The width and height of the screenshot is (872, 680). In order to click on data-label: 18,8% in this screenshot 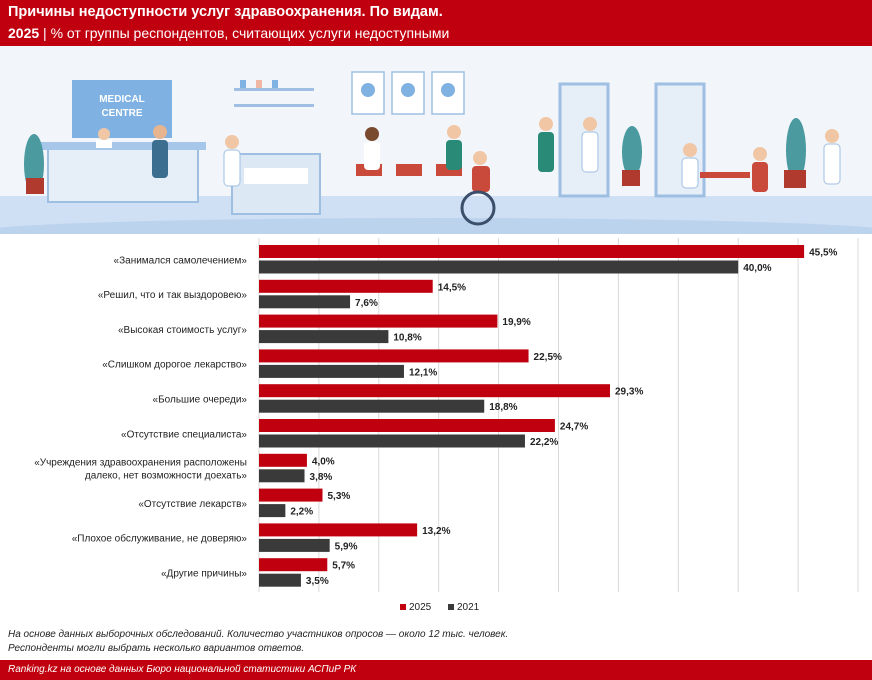, I will do `click(503, 407)`.